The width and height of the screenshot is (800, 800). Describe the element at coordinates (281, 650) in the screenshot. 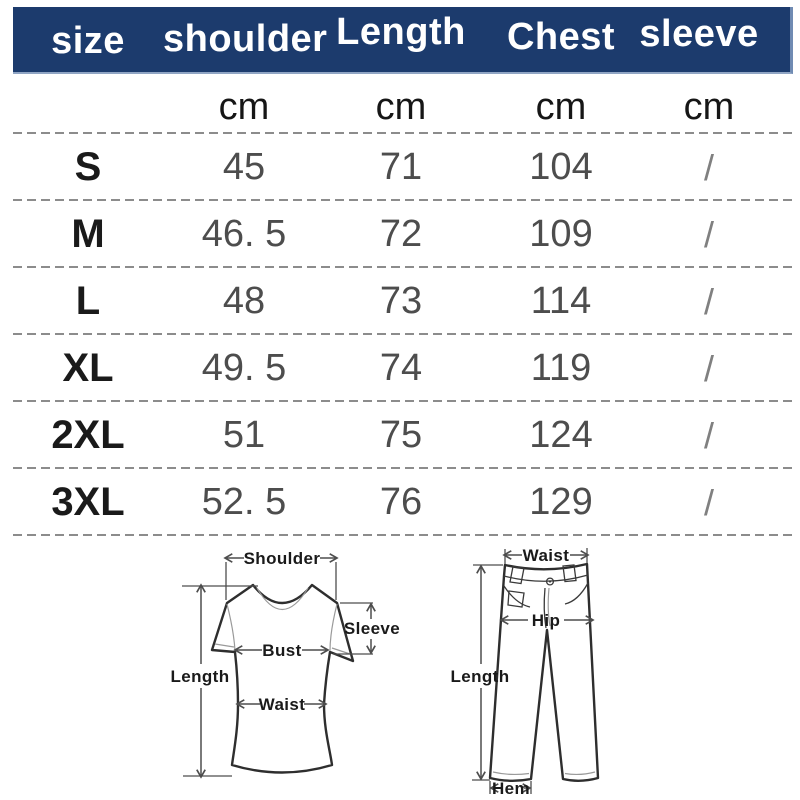

I see `bust-label: Bust` at that location.